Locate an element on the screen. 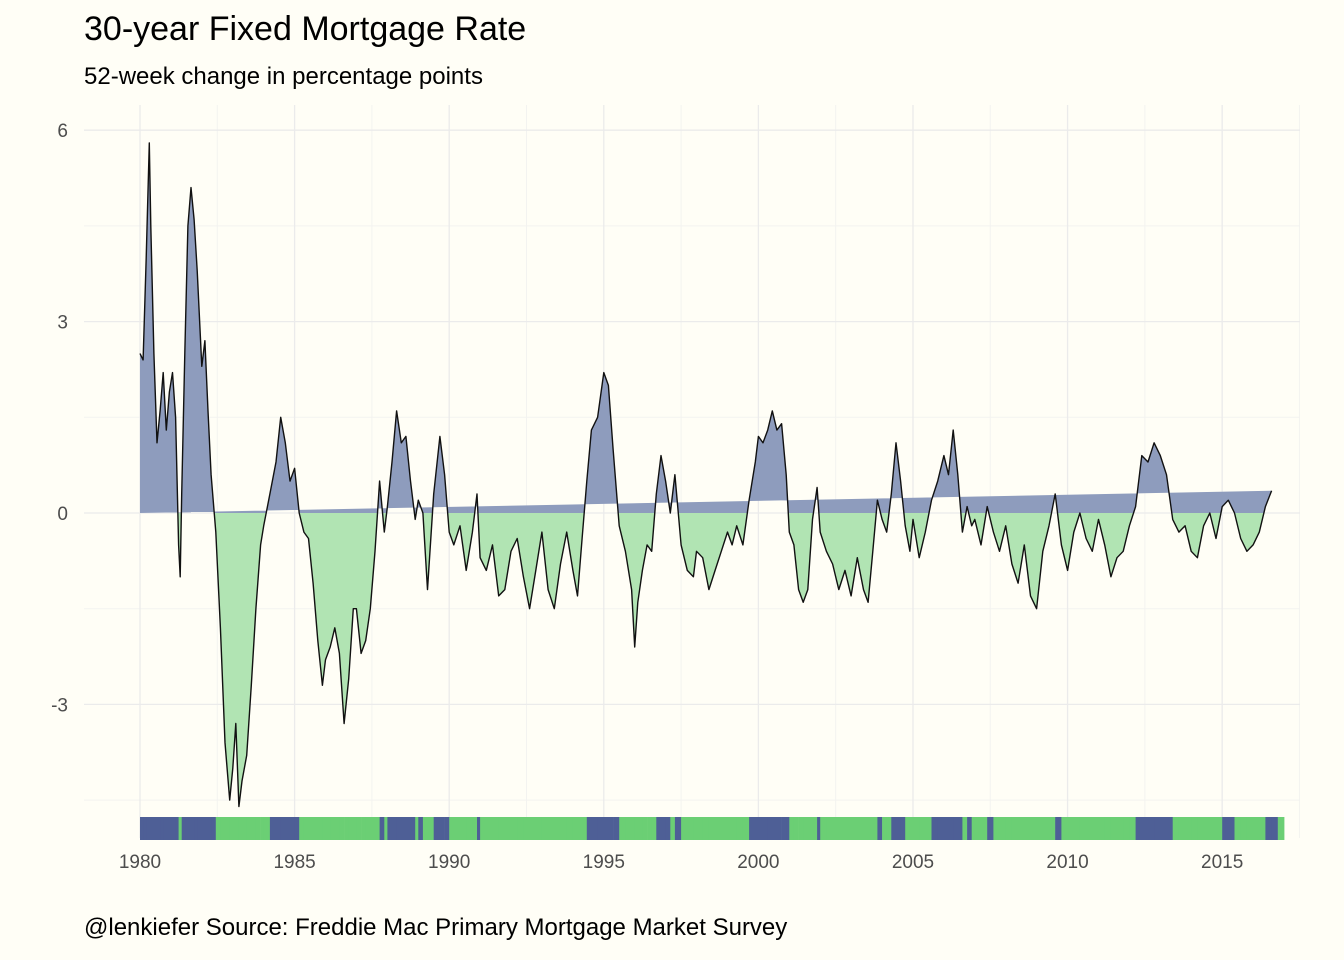 This screenshot has width=1344, height=960. sign-strip is located at coordinates (712, 828).